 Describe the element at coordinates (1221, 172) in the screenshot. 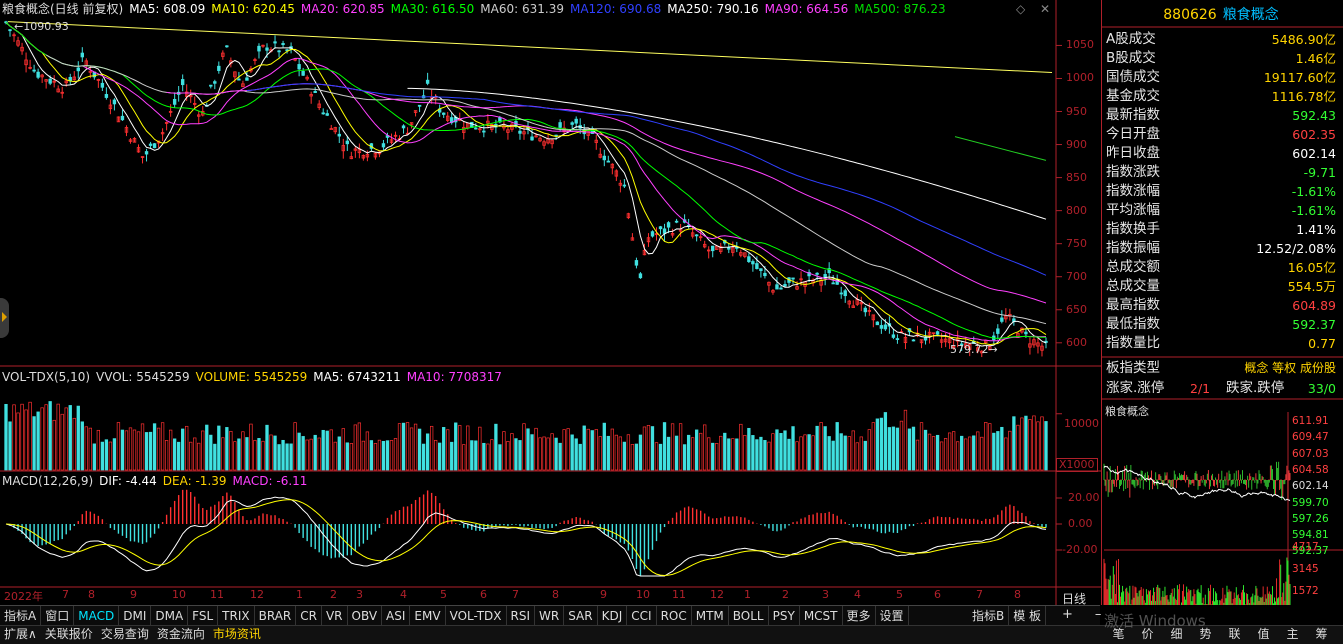

I see `quote-row: 指数涨跌 -9.71` at that location.